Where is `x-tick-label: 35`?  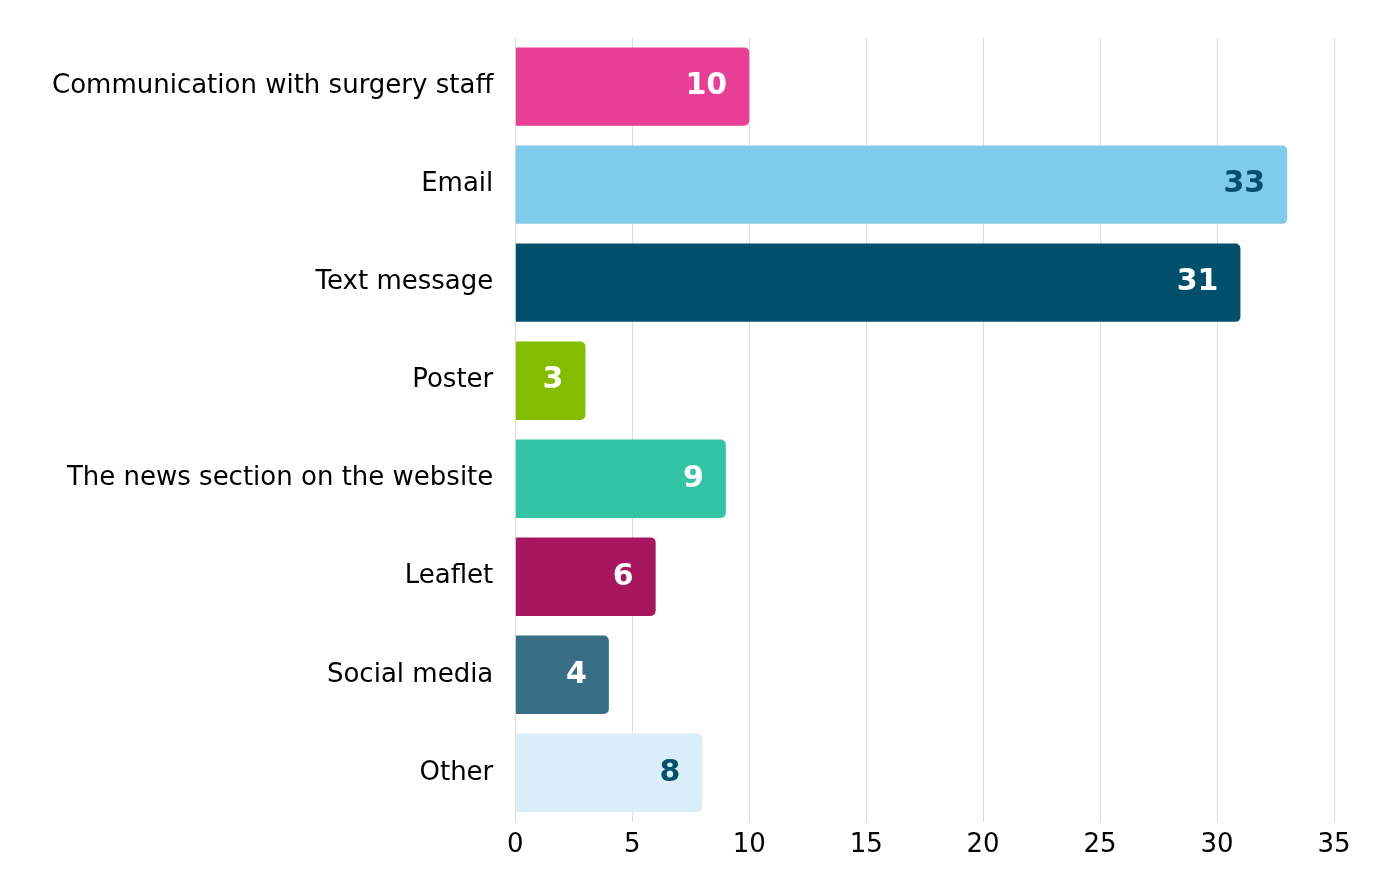 x-tick-label: 35 is located at coordinates (1334, 843).